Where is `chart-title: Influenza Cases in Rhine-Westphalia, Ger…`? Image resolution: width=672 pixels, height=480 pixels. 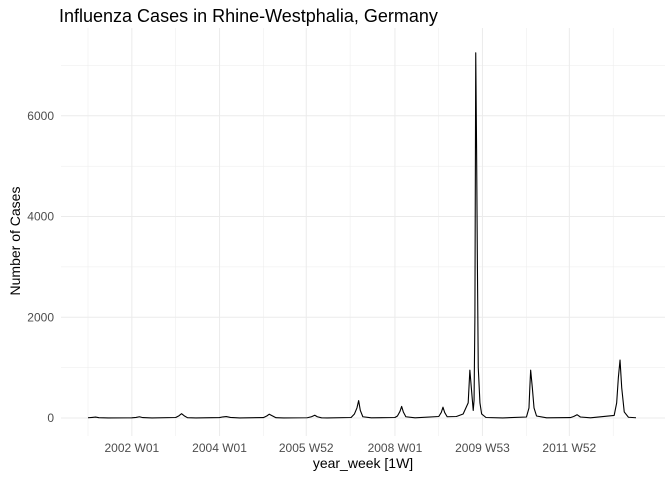
chart-title: Influenza Cases in Rhine-Westphalia, Ger… is located at coordinates (248, 16).